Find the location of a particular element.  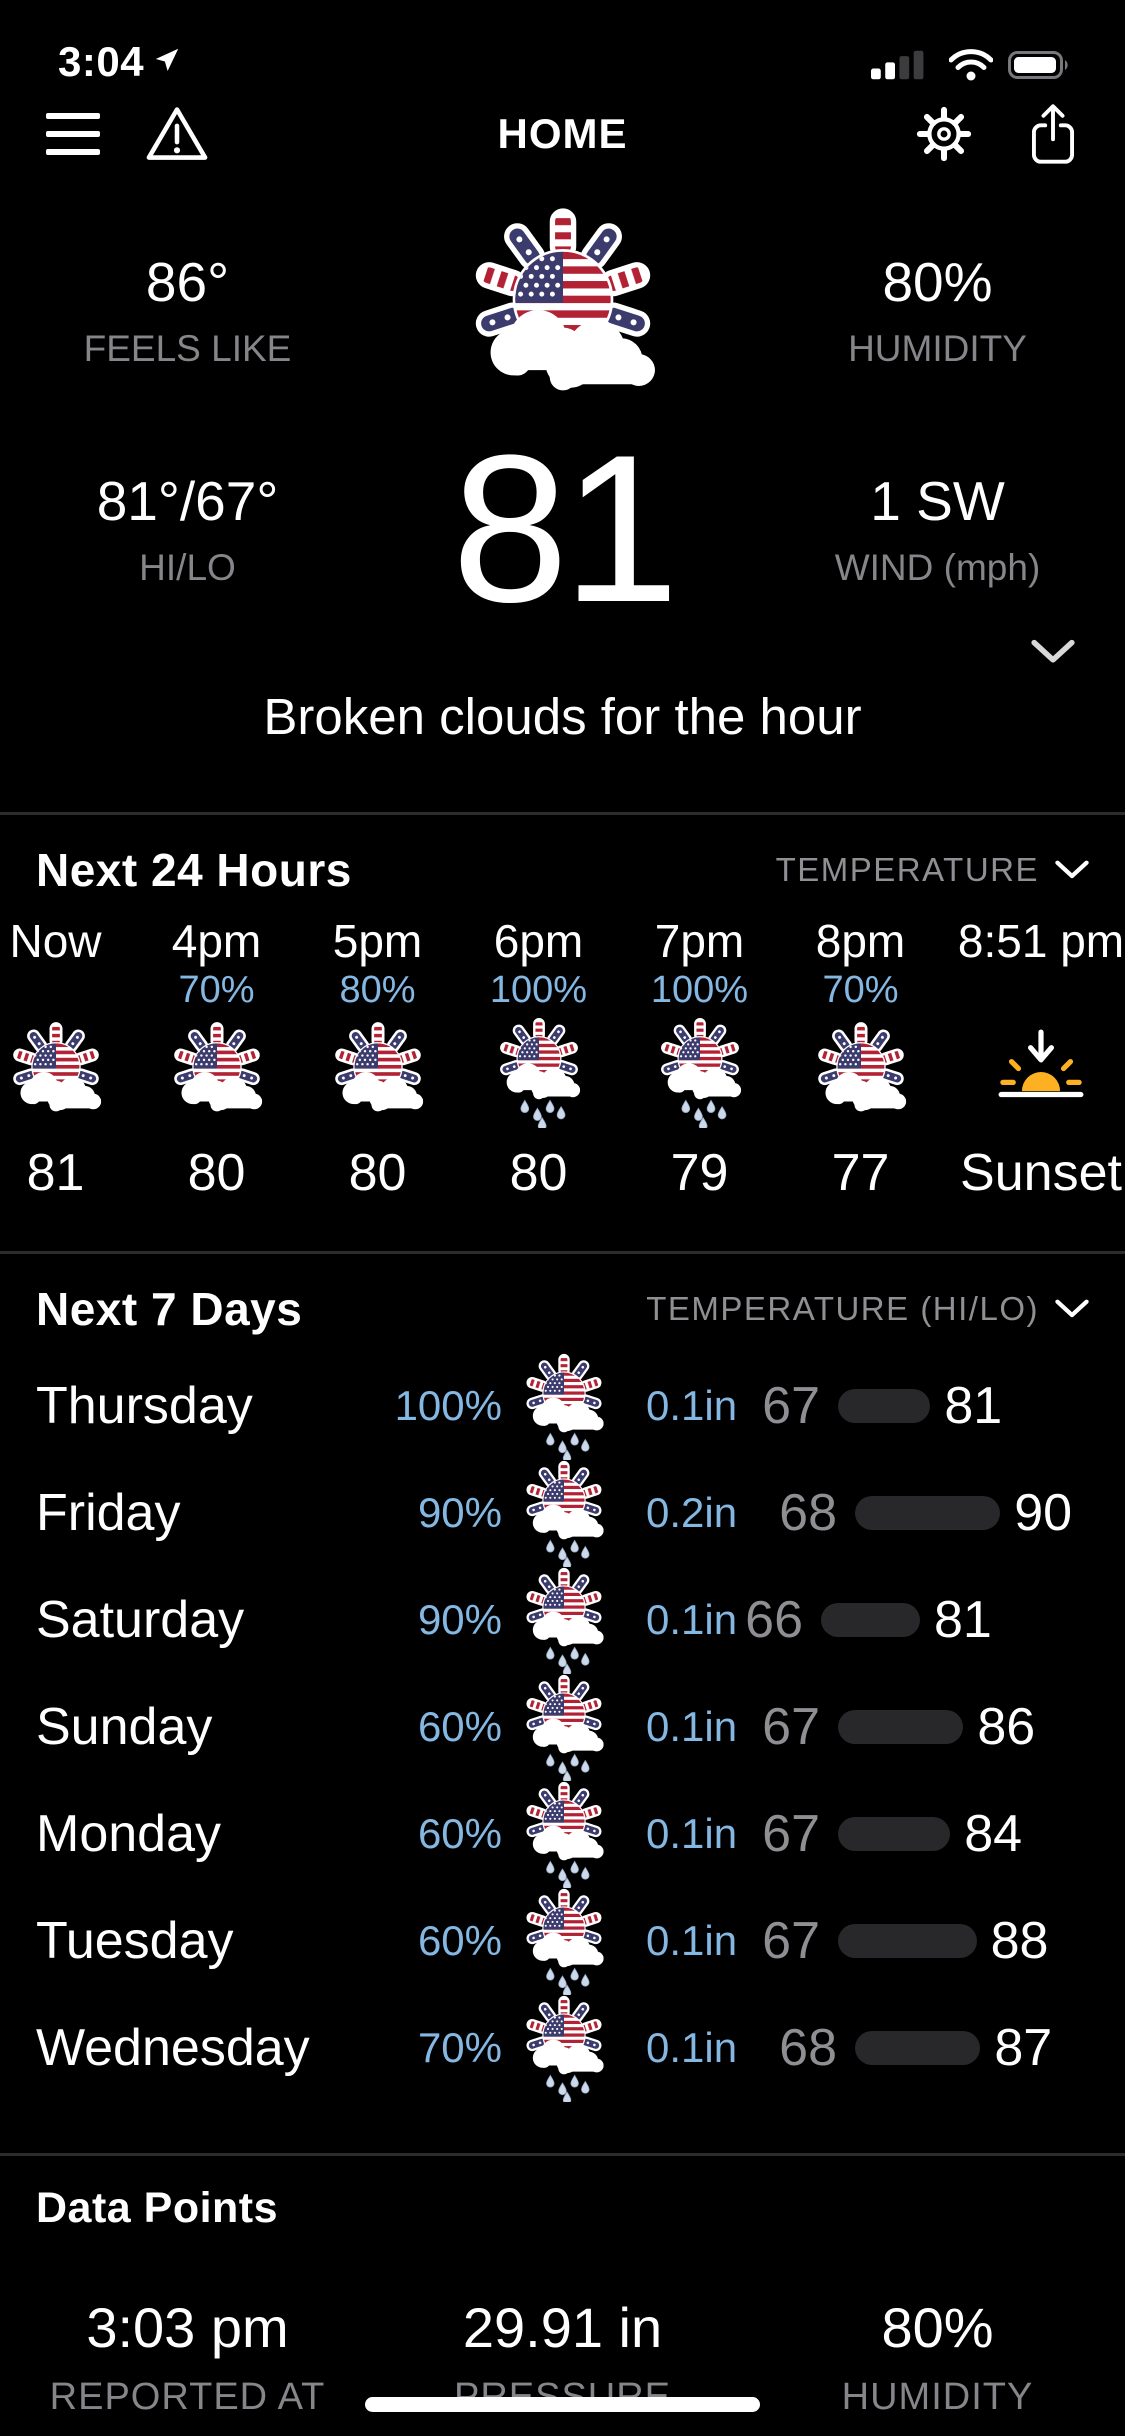

hour-column: 7pm 100% 79 is located at coordinates (699, 1058).